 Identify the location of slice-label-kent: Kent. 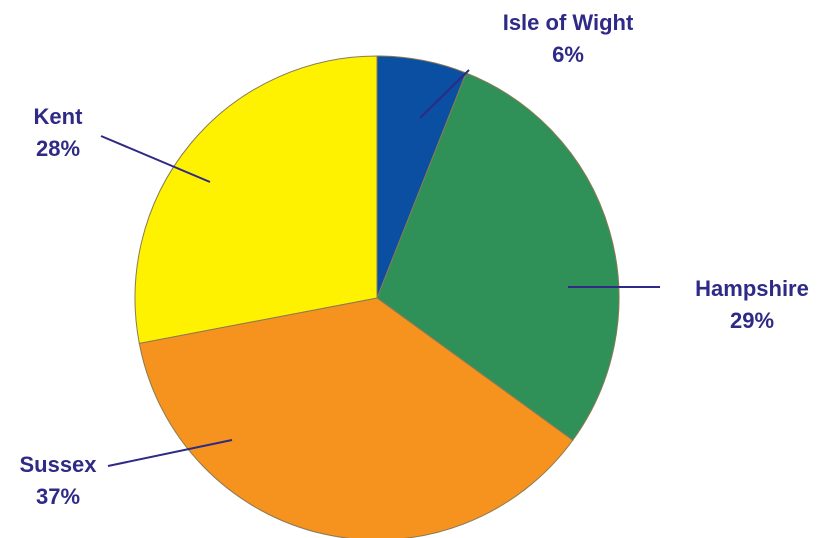
(59, 116).